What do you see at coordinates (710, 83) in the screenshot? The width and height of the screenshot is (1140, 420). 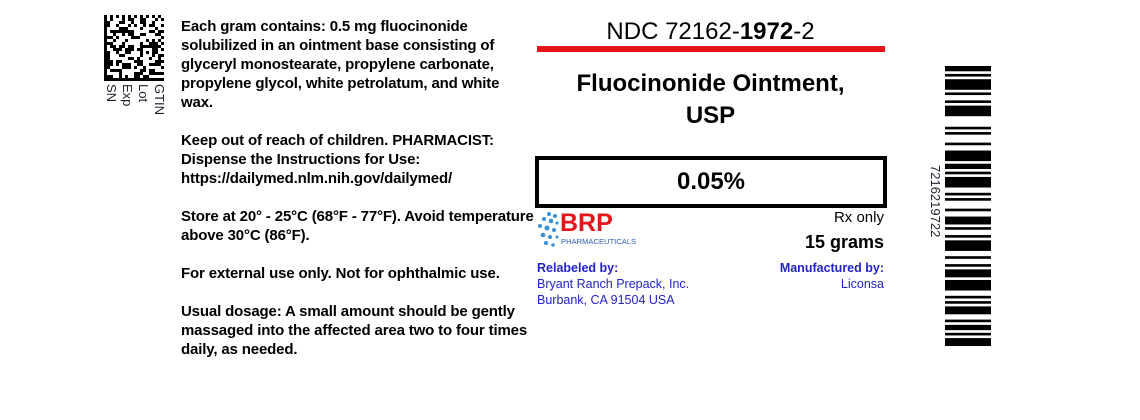 I see `title-line-1: Fluocinonide Ointment,` at bounding box center [710, 83].